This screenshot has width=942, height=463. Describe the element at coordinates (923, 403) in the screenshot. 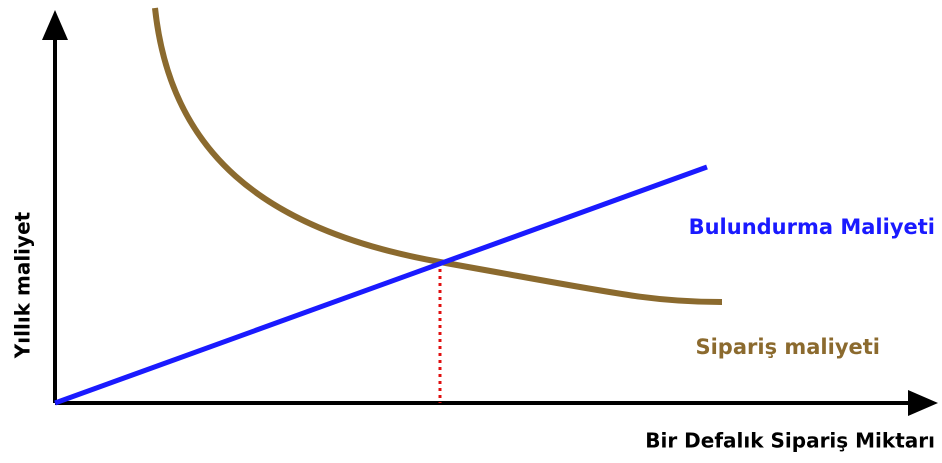

I see `x-axis-arrow` at that location.